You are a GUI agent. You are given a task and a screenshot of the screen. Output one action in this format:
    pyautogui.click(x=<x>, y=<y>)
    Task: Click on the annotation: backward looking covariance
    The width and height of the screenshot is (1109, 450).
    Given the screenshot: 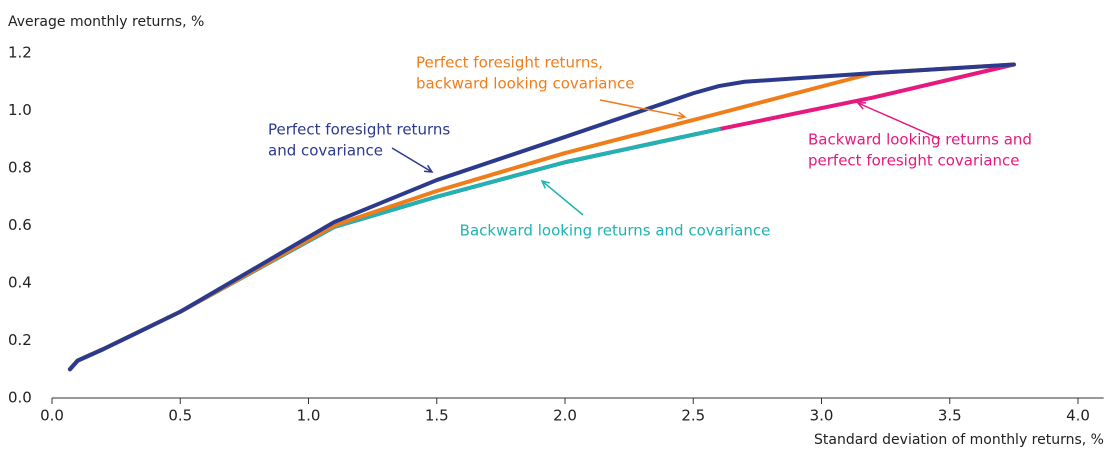 What is the action you would take?
    pyautogui.click(x=525, y=84)
    